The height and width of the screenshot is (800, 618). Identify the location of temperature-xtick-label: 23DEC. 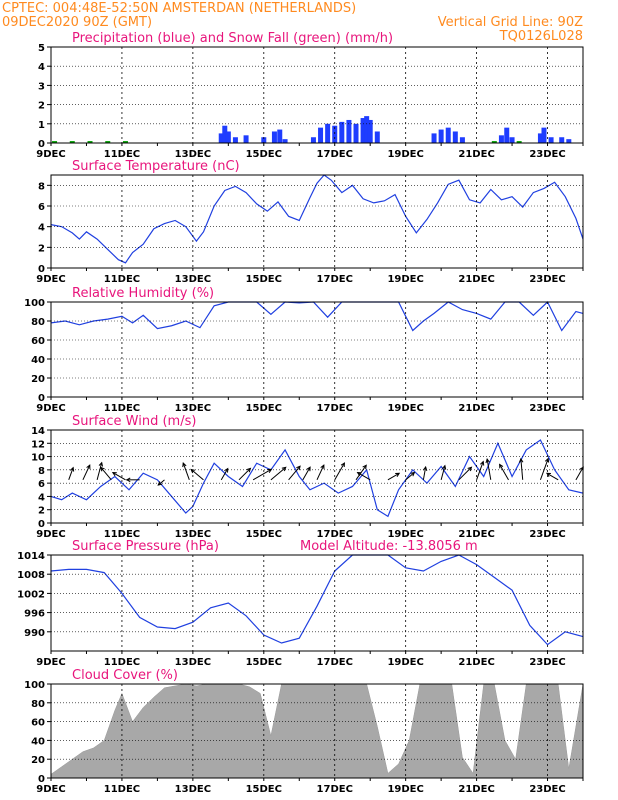
(547, 279).